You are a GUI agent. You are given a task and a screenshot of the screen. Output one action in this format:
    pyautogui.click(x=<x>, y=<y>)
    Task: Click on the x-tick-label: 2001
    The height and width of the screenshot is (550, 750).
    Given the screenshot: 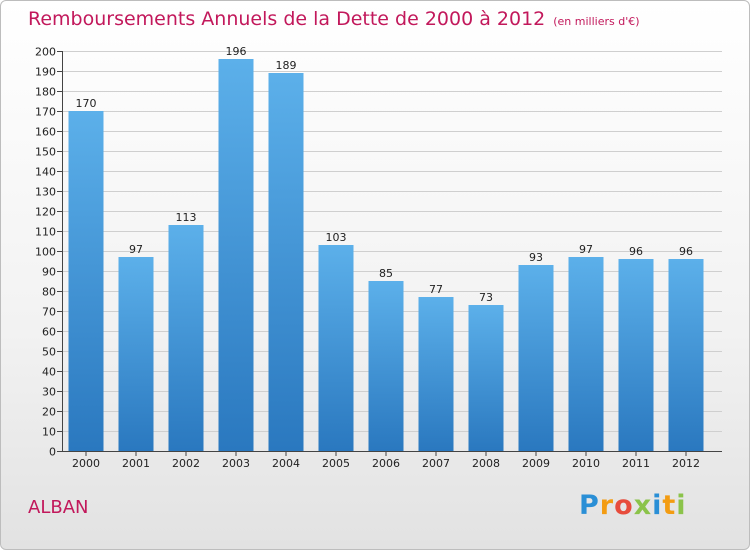 What is the action you would take?
    pyautogui.click(x=136, y=463)
    